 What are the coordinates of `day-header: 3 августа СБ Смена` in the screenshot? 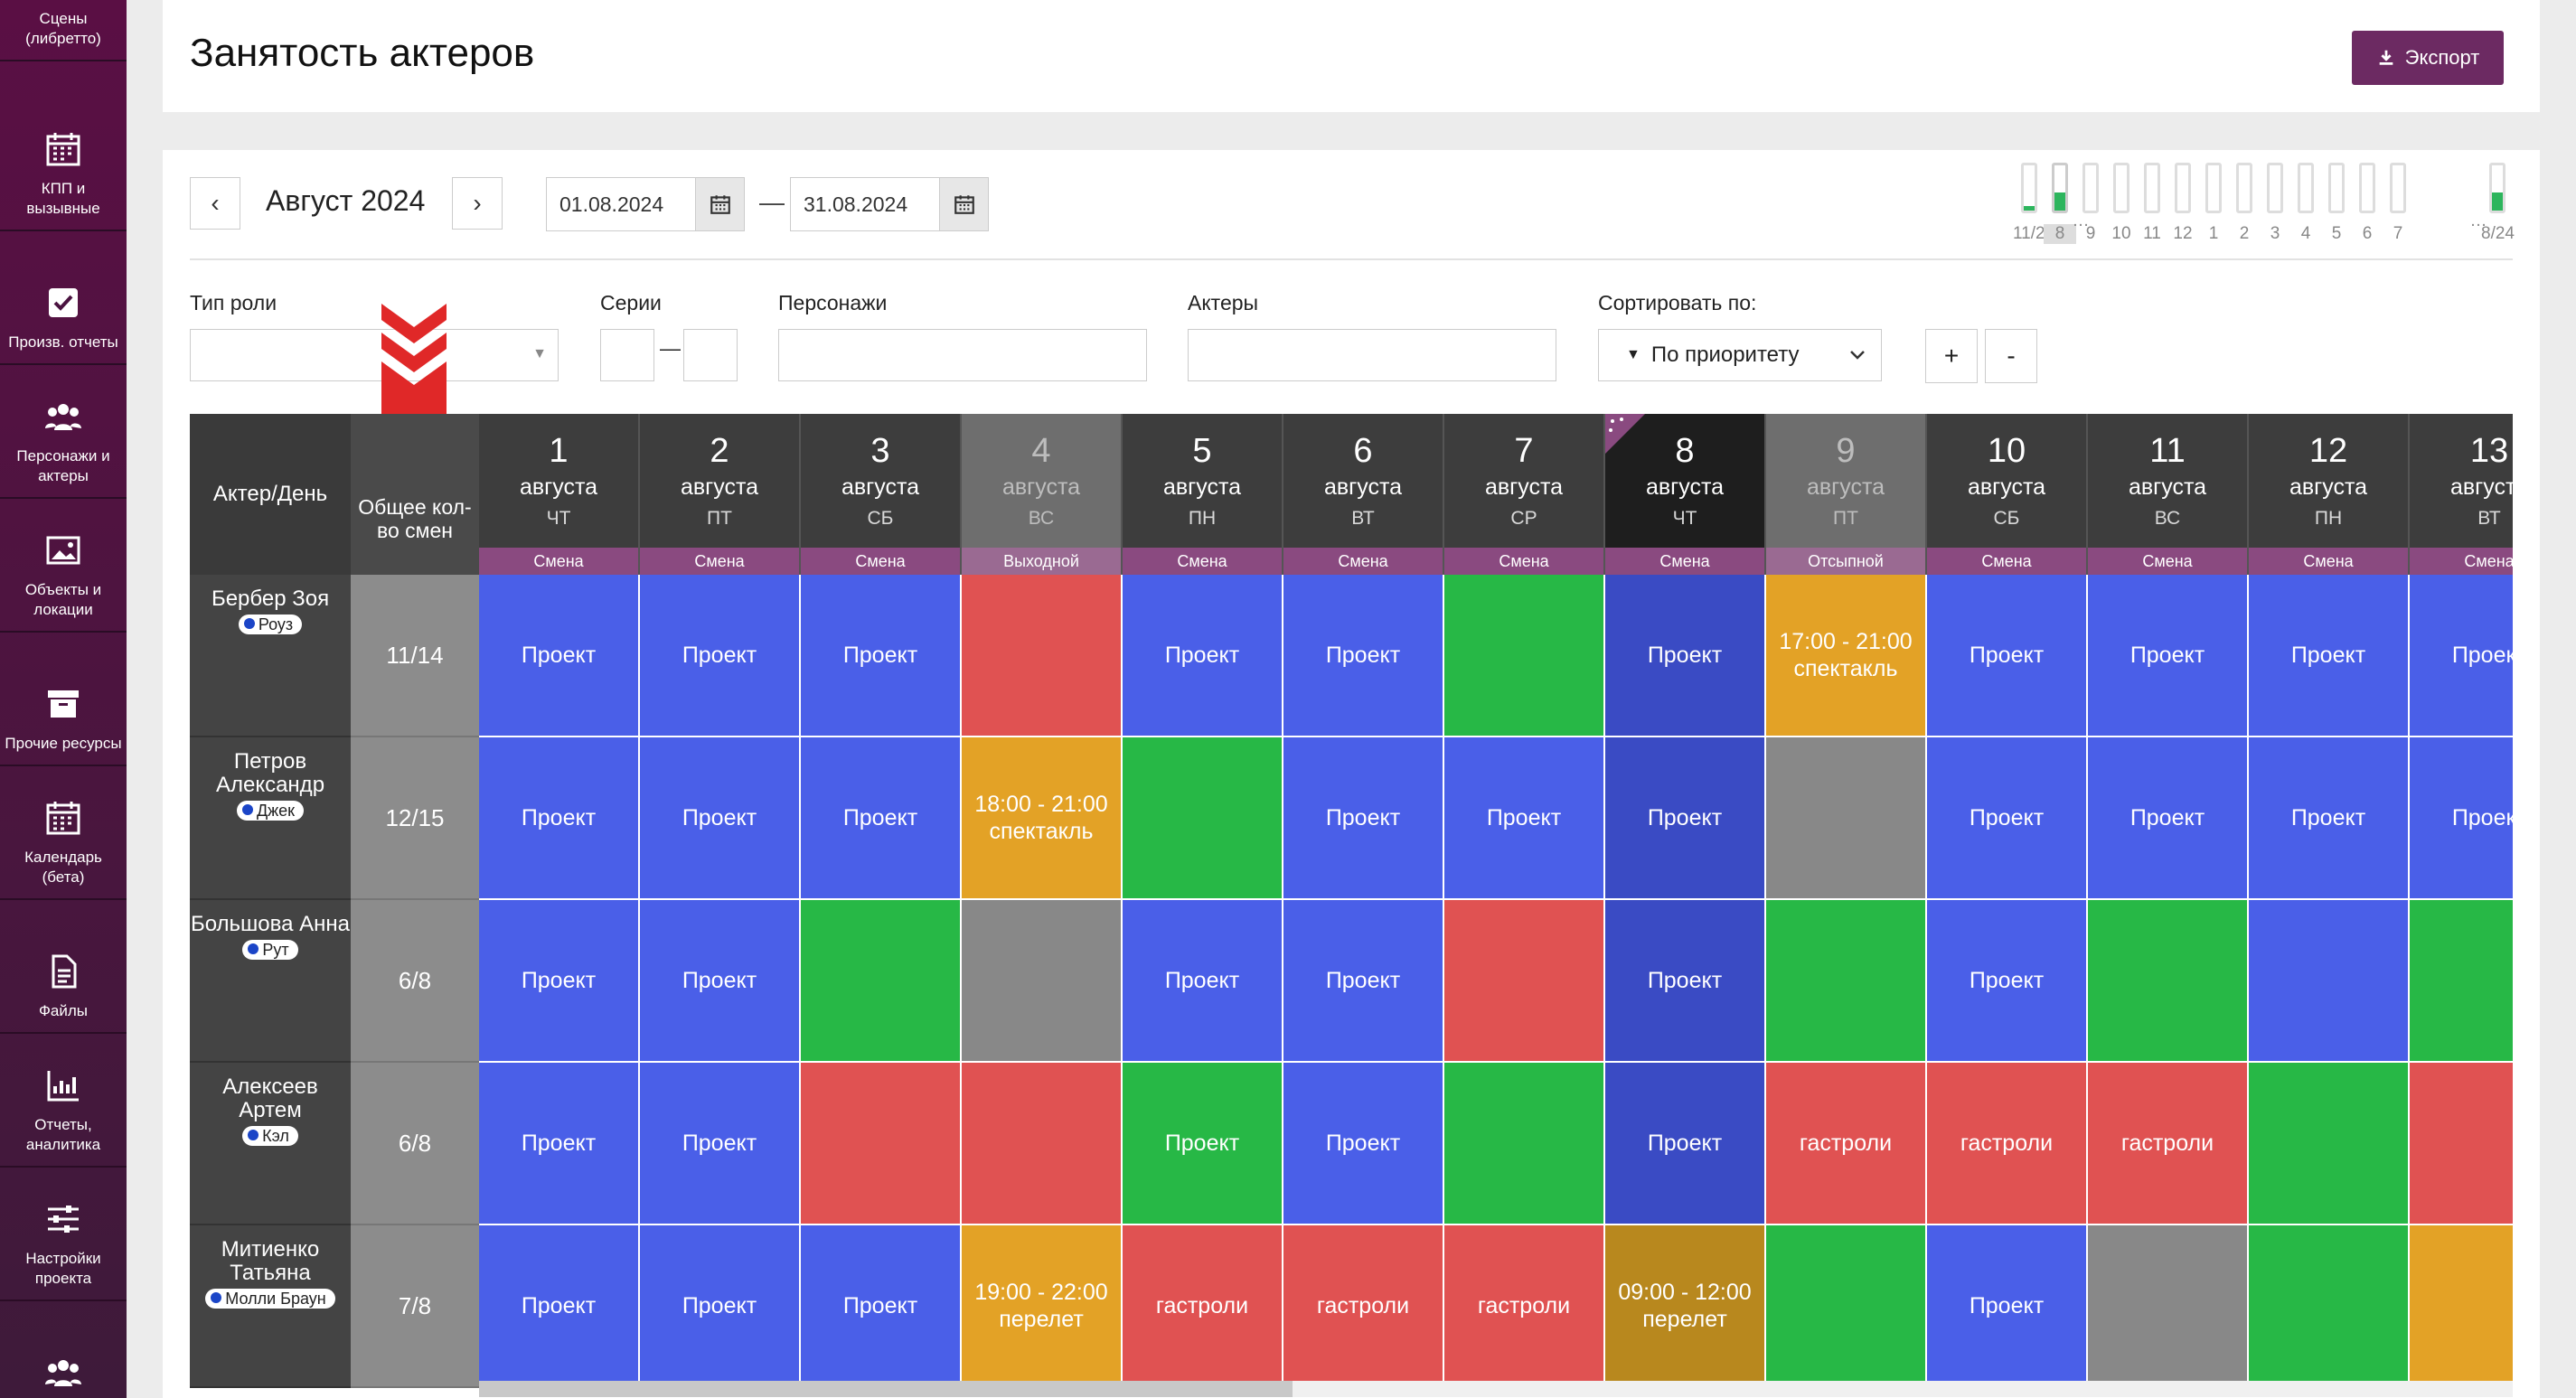 It's located at (882, 494).